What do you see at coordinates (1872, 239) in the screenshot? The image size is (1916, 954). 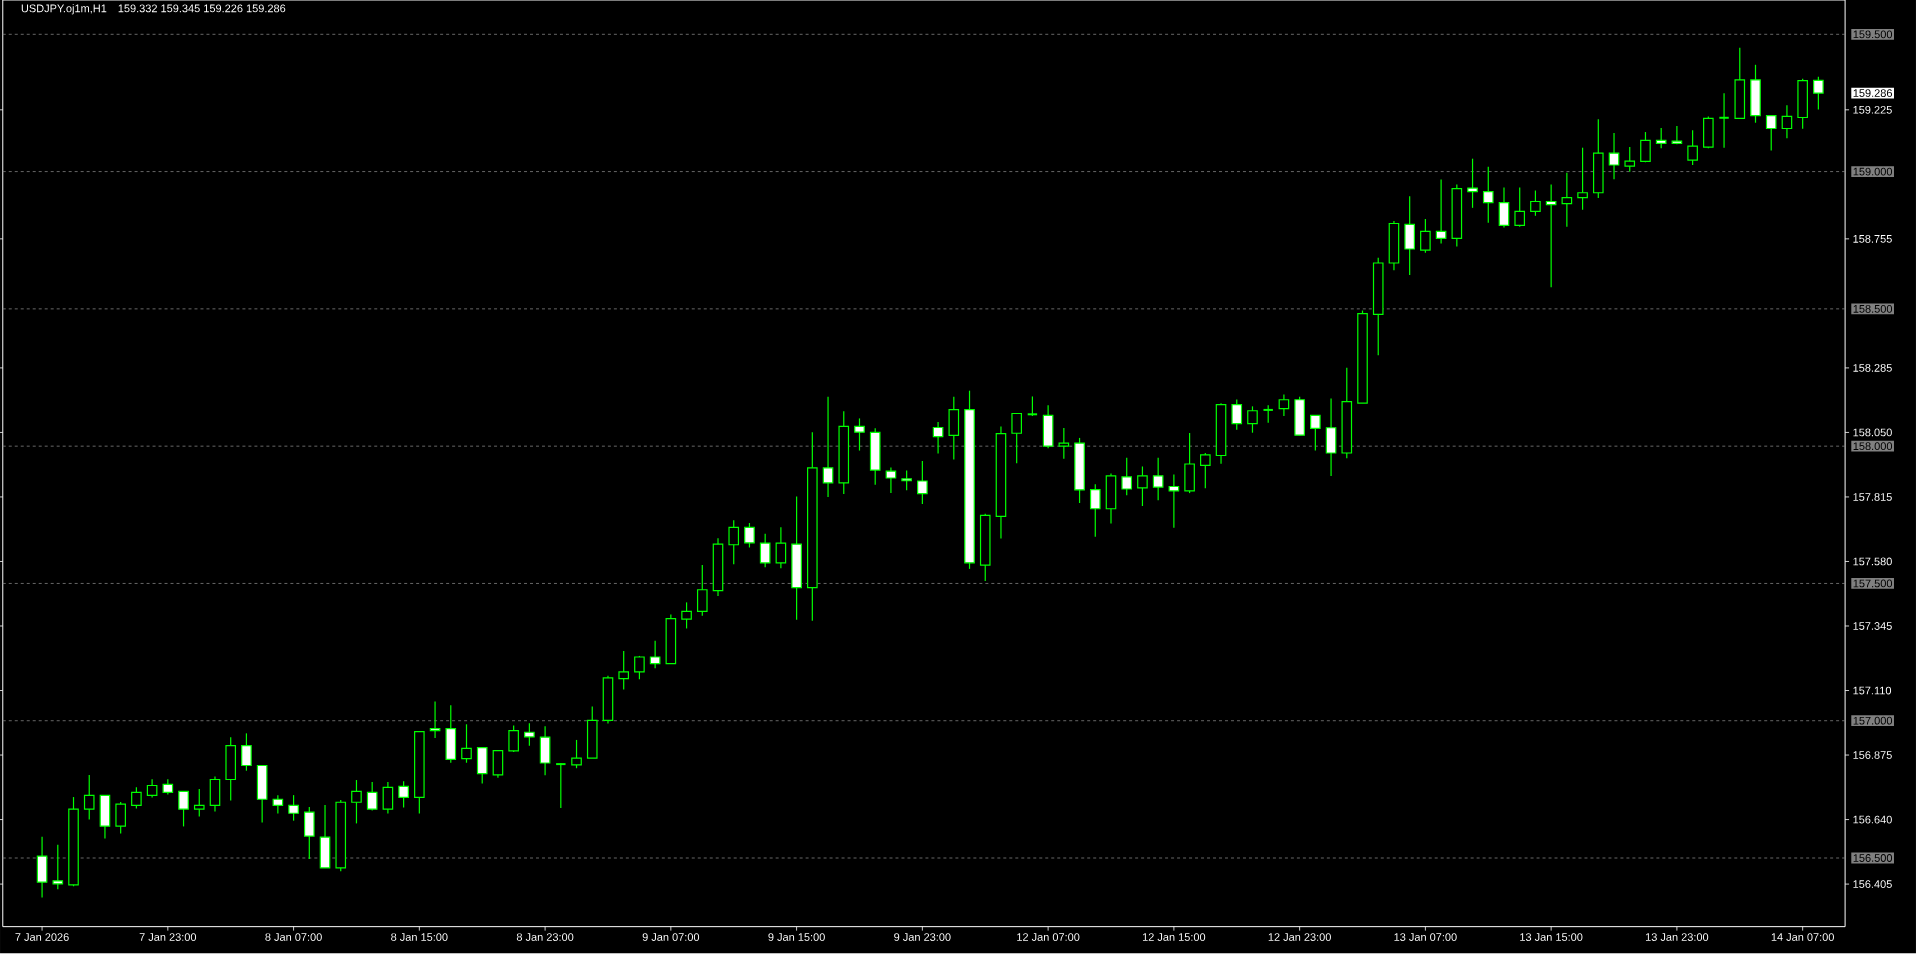 I see `y-tick-label: 158.755` at bounding box center [1872, 239].